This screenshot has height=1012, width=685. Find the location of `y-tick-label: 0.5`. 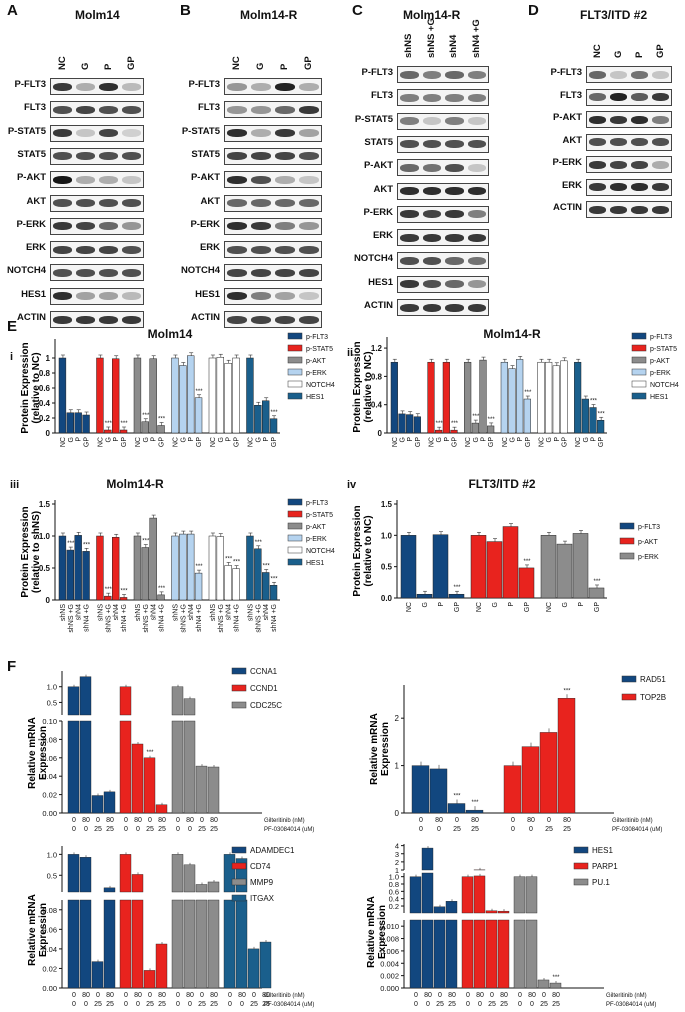

y-tick-label: 0.5 is located at coordinates (52, 875).